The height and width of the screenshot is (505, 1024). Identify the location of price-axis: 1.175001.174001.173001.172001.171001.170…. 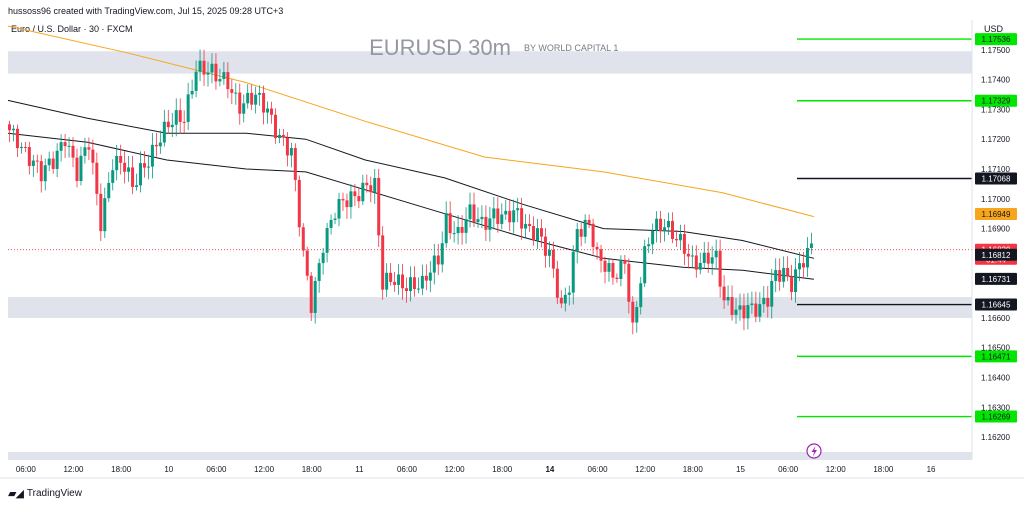
(995, 244).